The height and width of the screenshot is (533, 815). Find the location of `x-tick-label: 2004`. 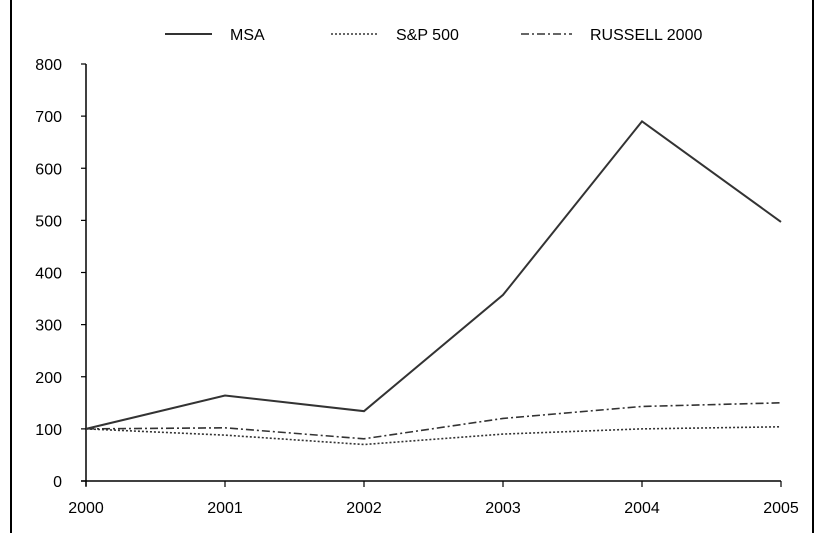

x-tick-label: 2004 is located at coordinates (642, 508).